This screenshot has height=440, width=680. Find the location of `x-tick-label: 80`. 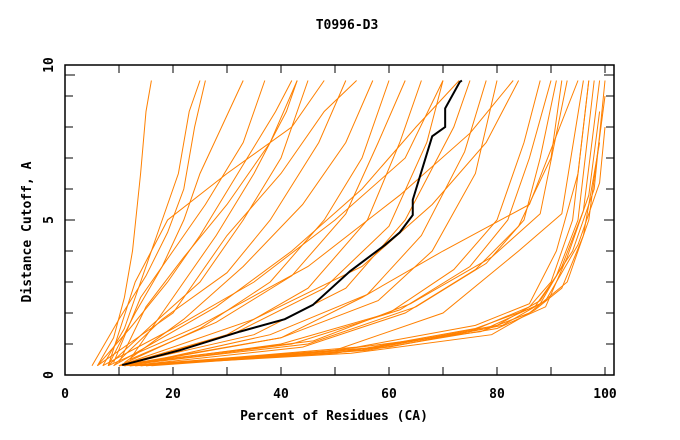

x-tick-label: 80 is located at coordinates (497, 394).